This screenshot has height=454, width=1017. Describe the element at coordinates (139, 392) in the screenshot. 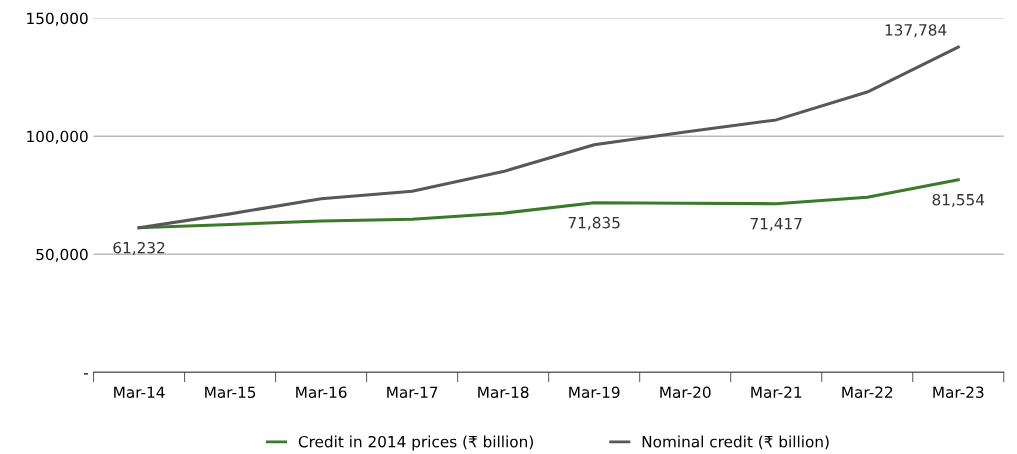

I see `x-tick-label: Mar-14` at that location.